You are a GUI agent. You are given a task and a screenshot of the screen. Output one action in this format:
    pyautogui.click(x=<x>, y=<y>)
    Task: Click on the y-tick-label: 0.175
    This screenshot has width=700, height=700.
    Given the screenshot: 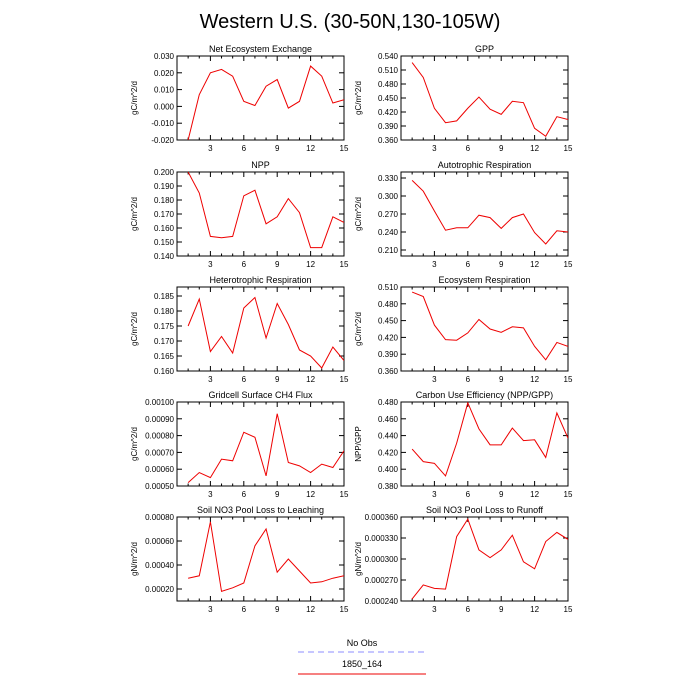 What is the action you would take?
    pyautogui.click(x=164, y=326)
    